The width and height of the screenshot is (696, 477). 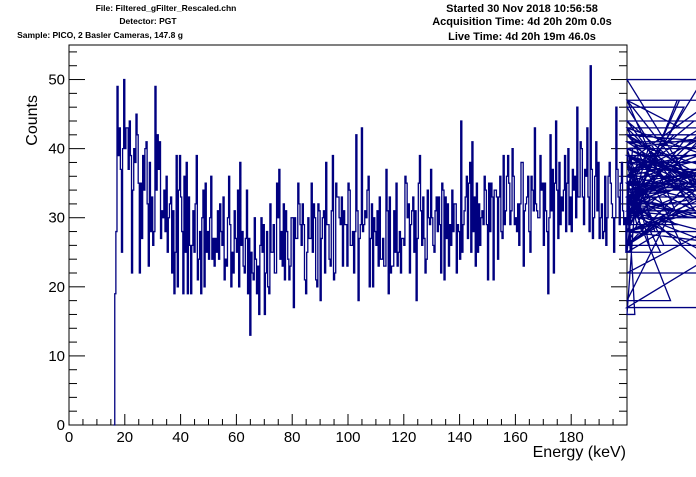 I want to click on y-tick-label: 10, so click(x=56, y=356).